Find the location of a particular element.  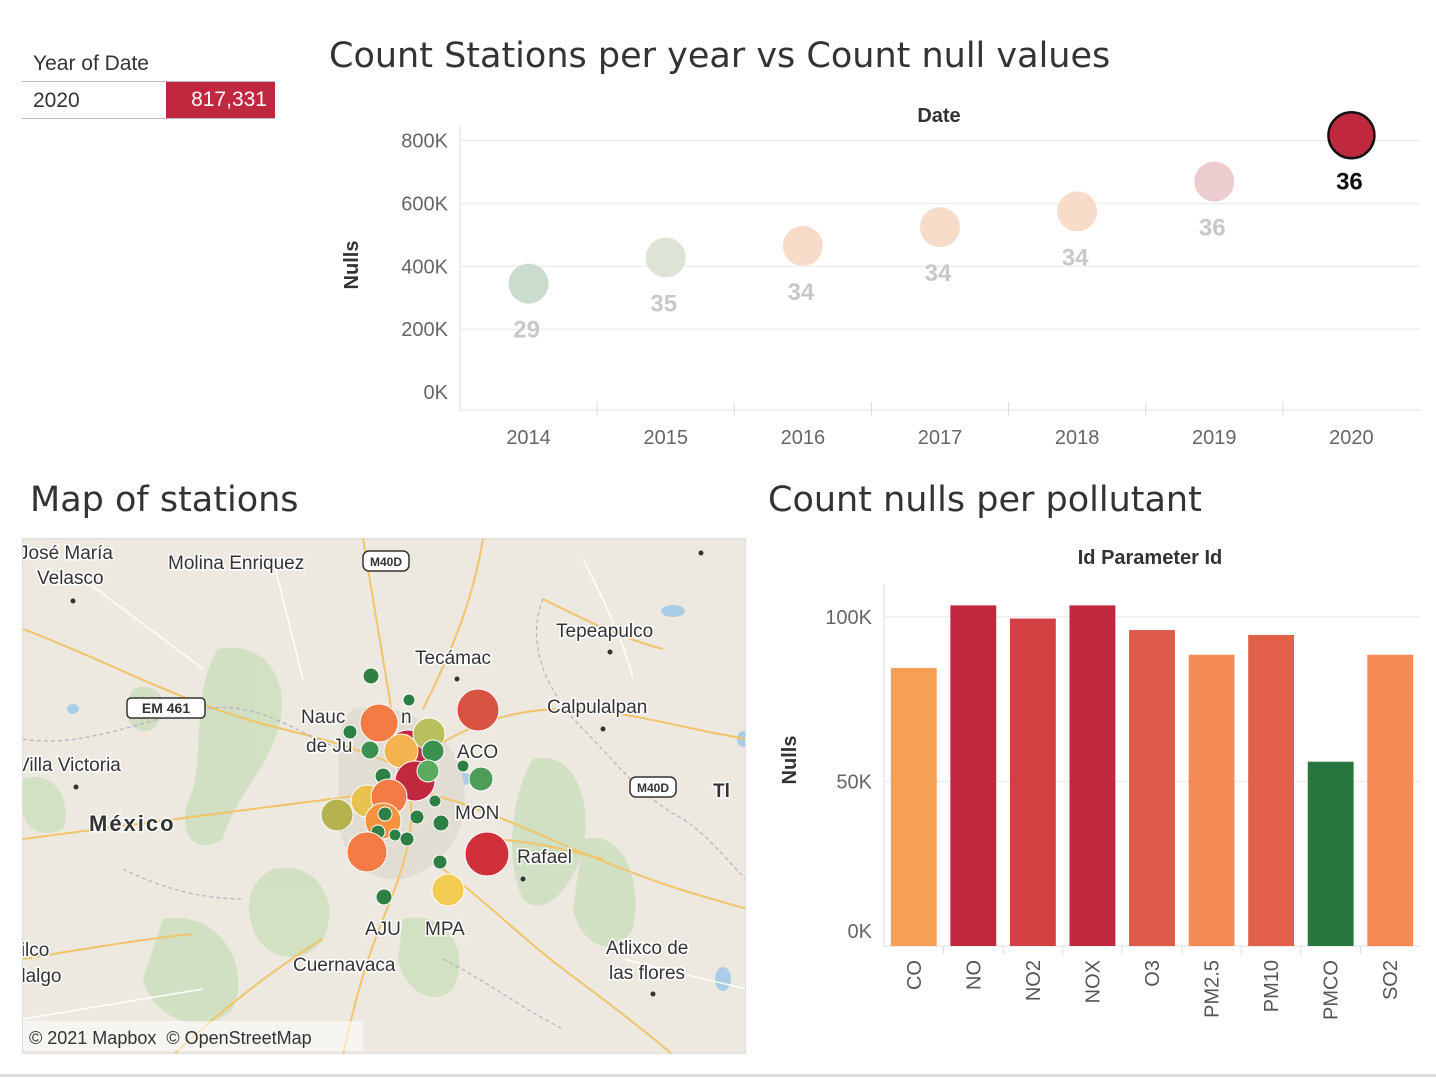

bar-x-tick-label: CO is located at coordinates (915, 975).